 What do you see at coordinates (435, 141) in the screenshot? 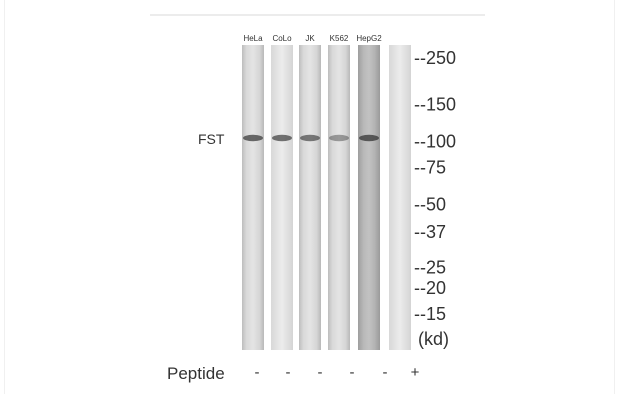
I see `marker-label: --100` at bounding box center [435, 141].